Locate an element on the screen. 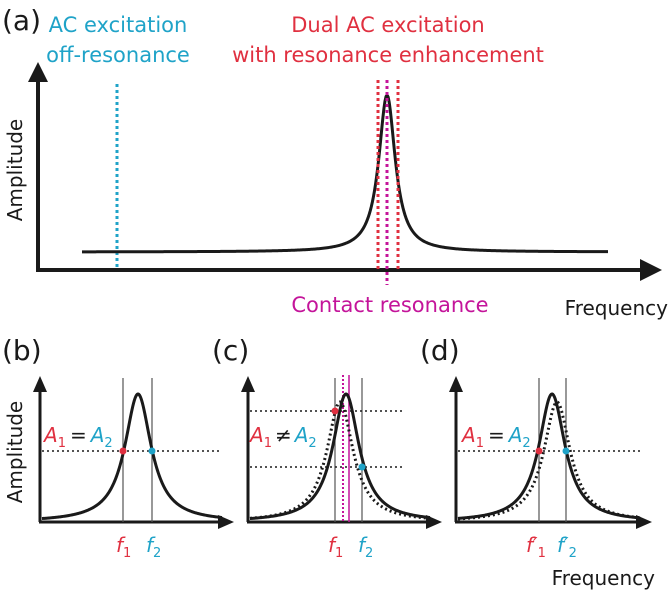  panel-d-y-arrow is located at coordinates (456, 384).